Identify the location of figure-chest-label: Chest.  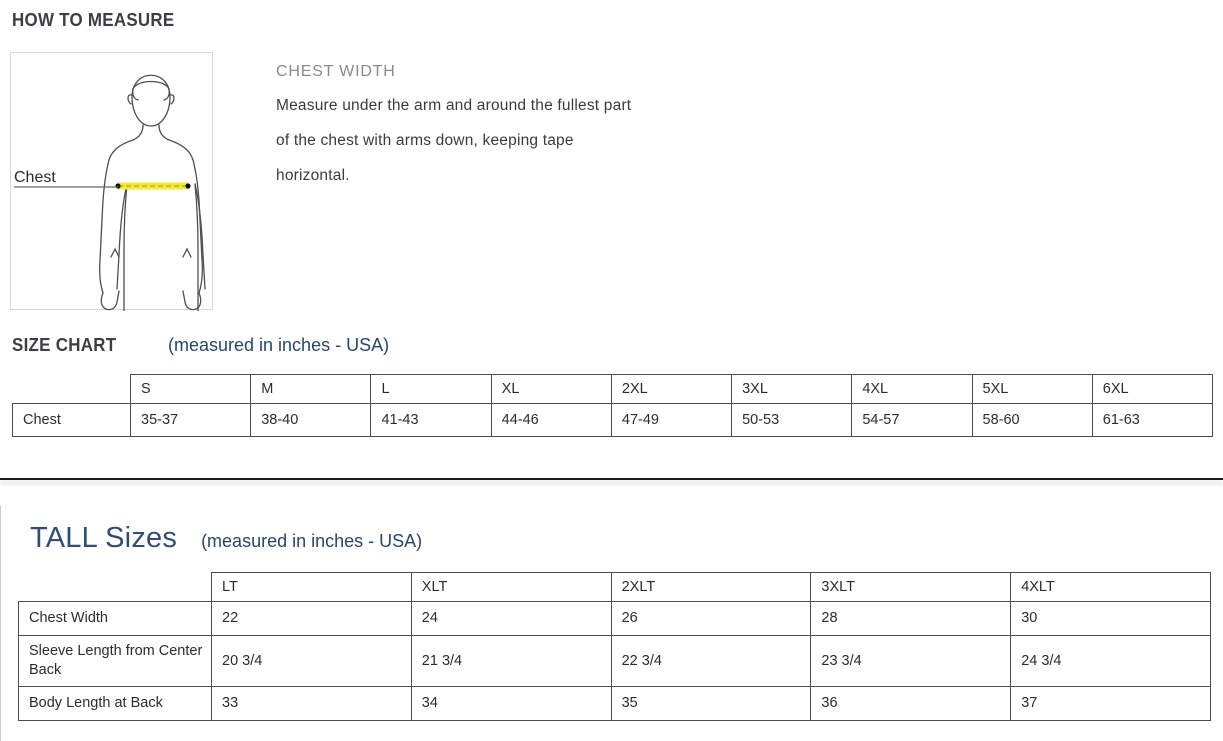
(35, 177).